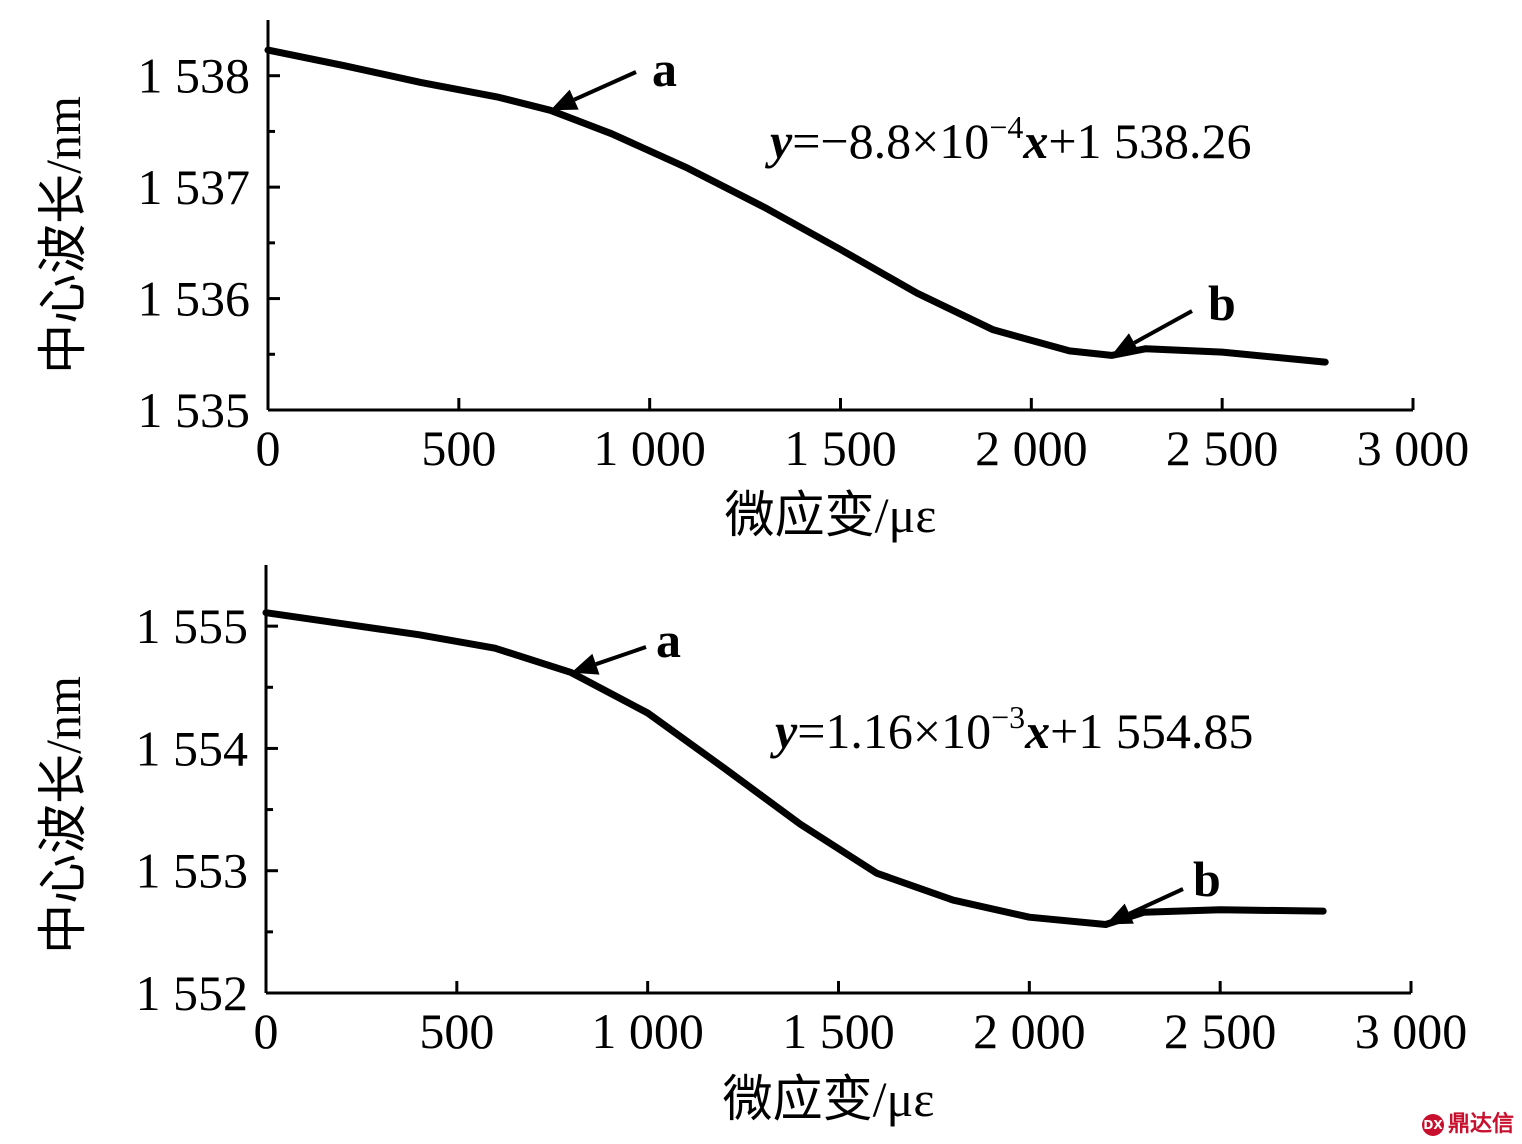 This screenshot has width=1522, height=1144. Describe the element at coordinates (194, 187) in the screenshot. I see `y-tick-label: 1 537` at that location.